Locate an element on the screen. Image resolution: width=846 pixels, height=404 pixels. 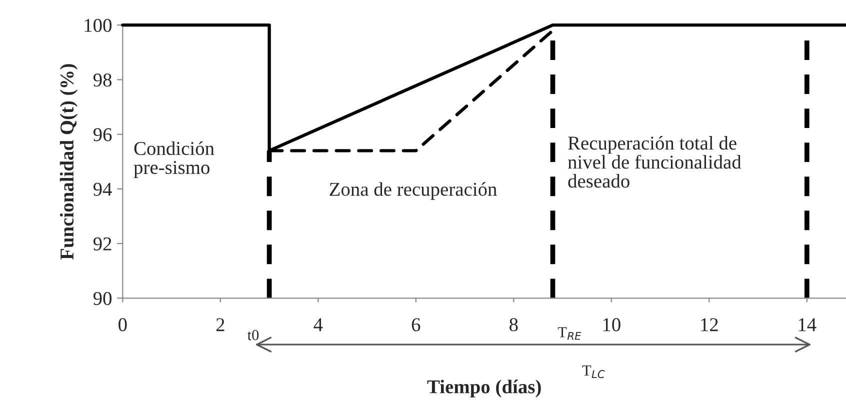
y-tick-label: 96 is located at coordinates (102, 135).